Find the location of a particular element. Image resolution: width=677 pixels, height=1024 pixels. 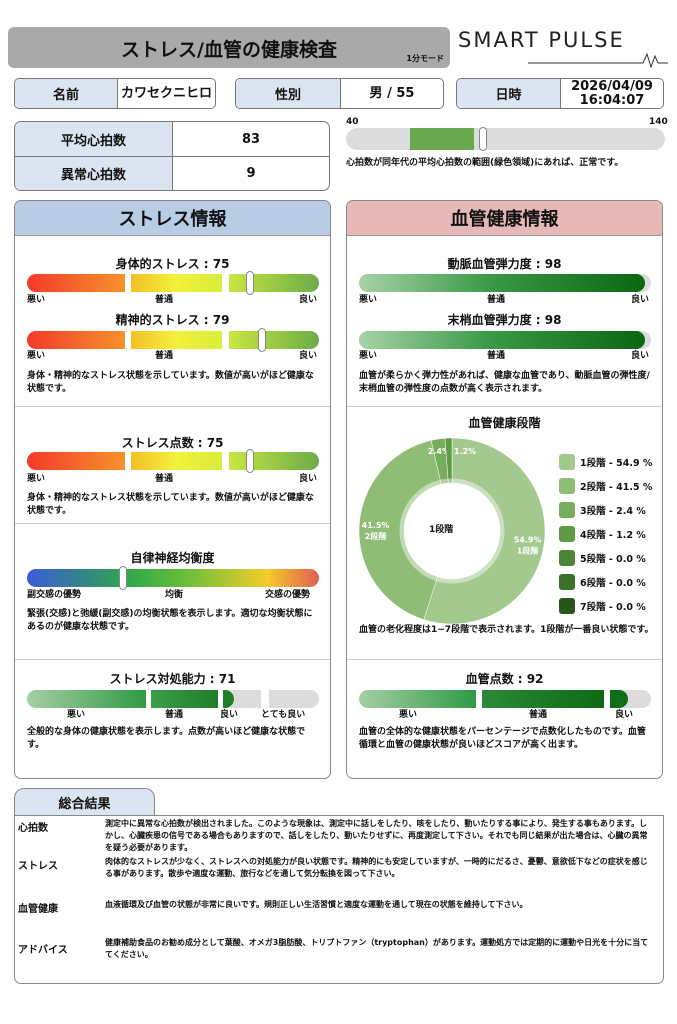

normal-range-fill is located at coordinates (441, 139).